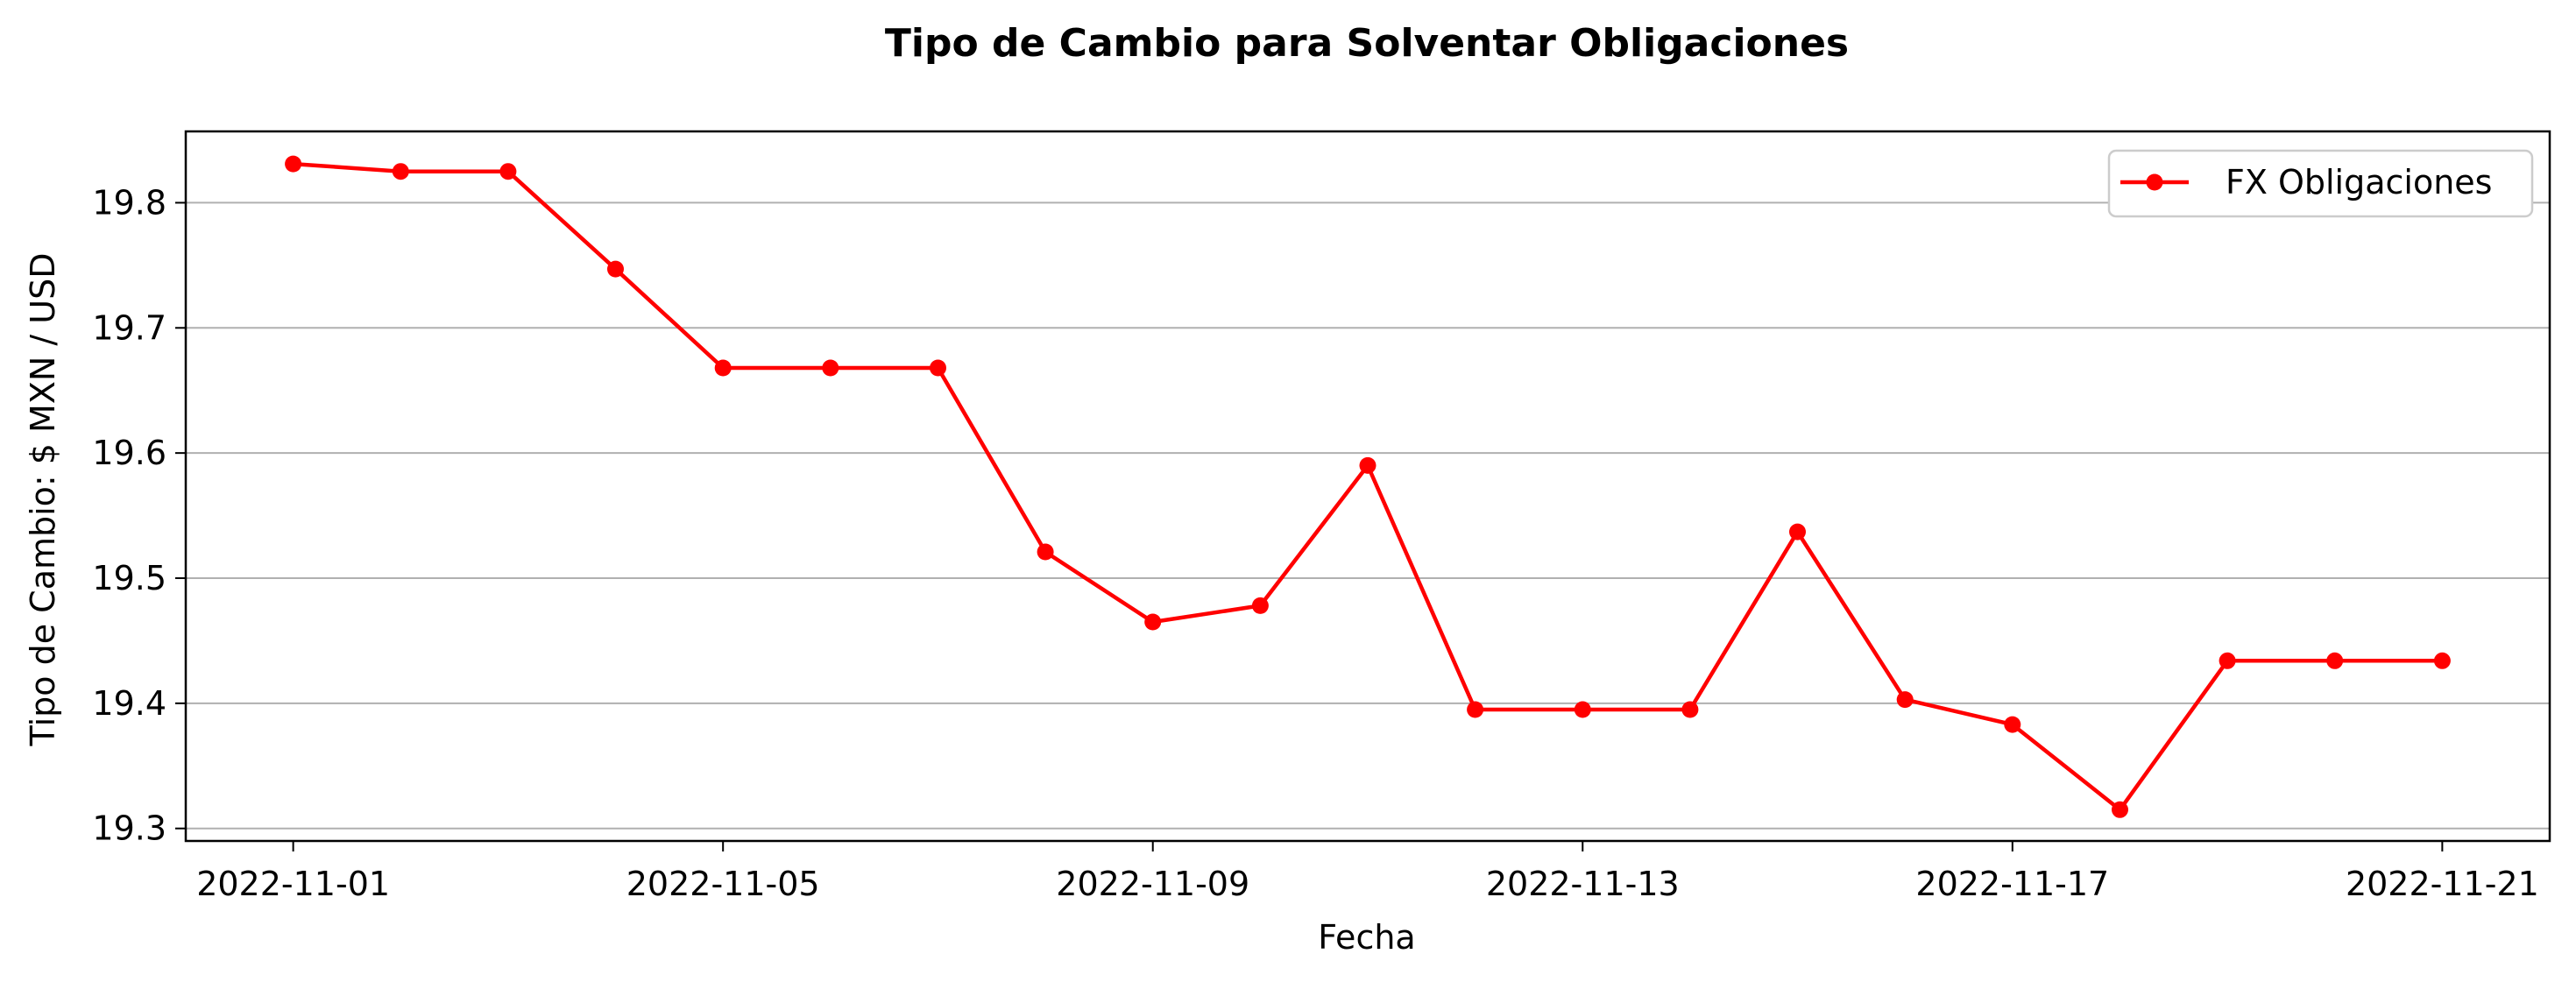 This screenshot has width=2576, height=982. Describe the element at coordinates (2442, 884) in the screenshot. I see `x-tick-label: 2022-11-21` at that location.